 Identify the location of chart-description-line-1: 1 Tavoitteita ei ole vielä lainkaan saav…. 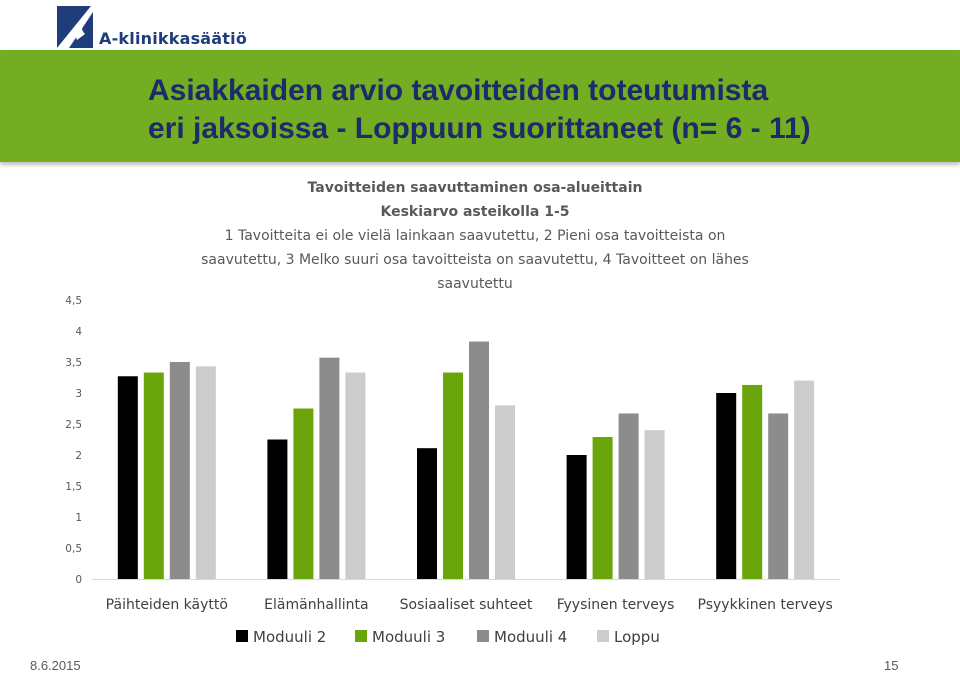
(475, 236).